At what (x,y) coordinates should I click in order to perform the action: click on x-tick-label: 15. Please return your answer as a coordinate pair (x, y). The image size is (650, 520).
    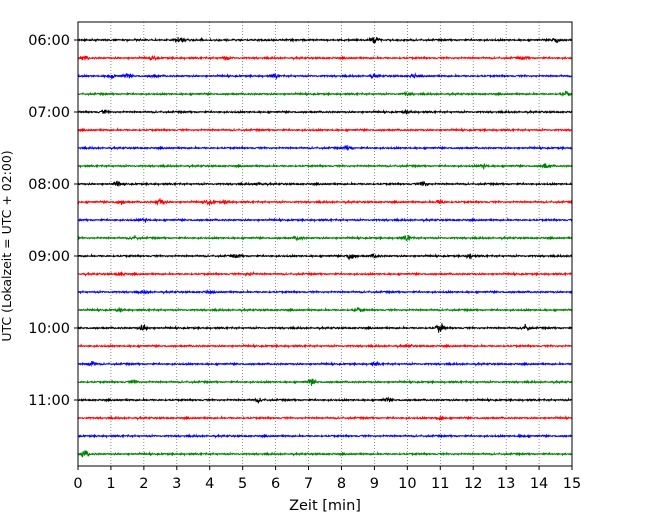
    Looking at the image, I should click on (572, 484).